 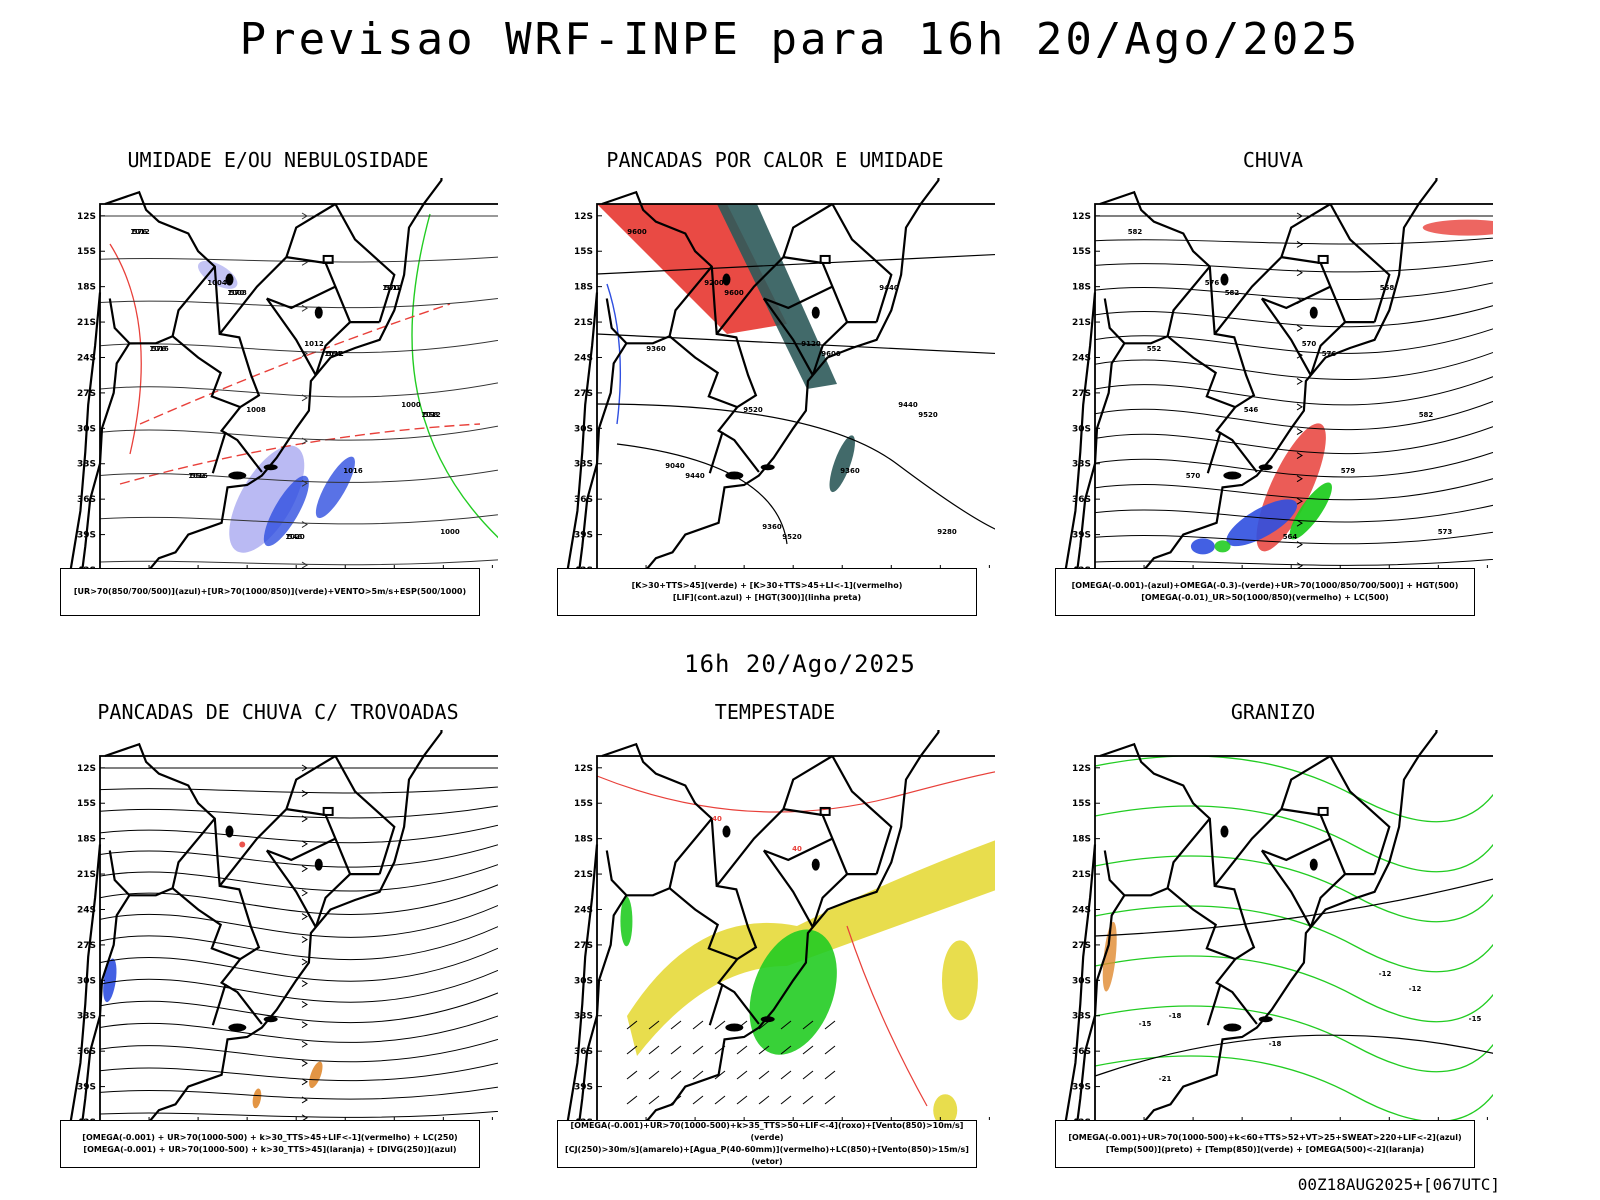 What do you see at coordinates (1081, 358) in the screenshot?
I see `lat-label: 24S` at bounding box center [1081, 358].